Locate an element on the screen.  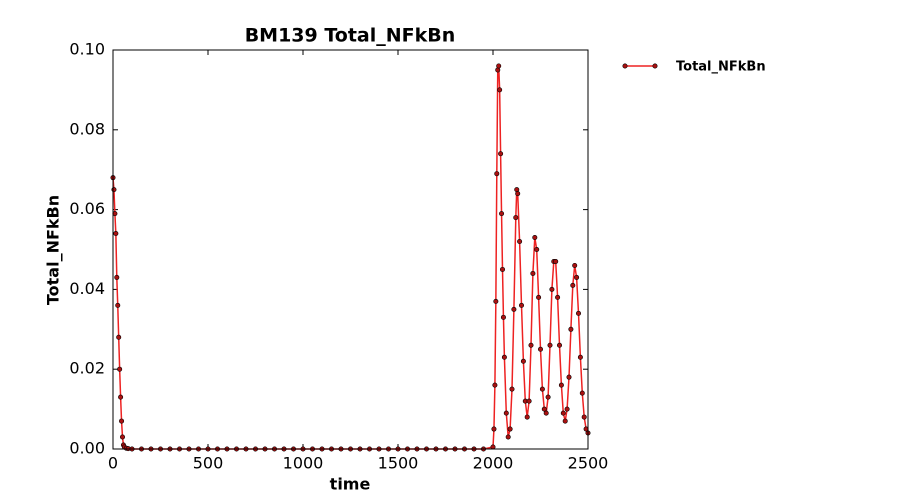
y-tick-label: 0.06 is located at coordinates (87, 208).